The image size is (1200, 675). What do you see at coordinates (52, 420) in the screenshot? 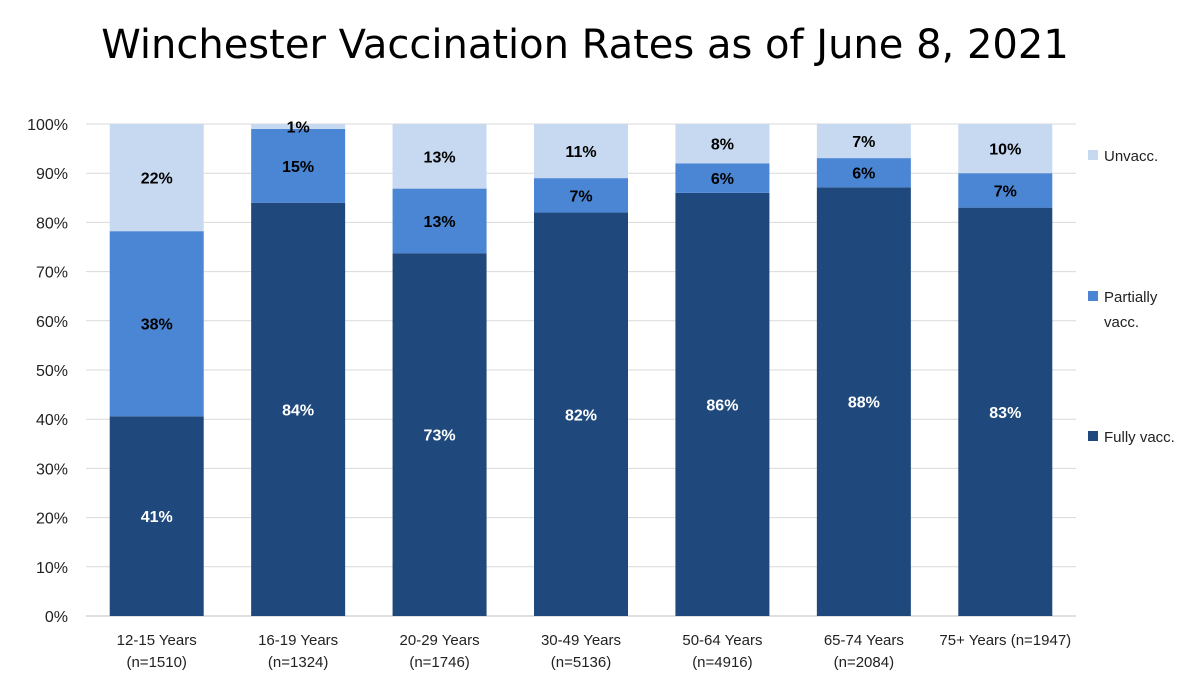
I see `y-tick-label: 40%` at bounding box center [52, 420].